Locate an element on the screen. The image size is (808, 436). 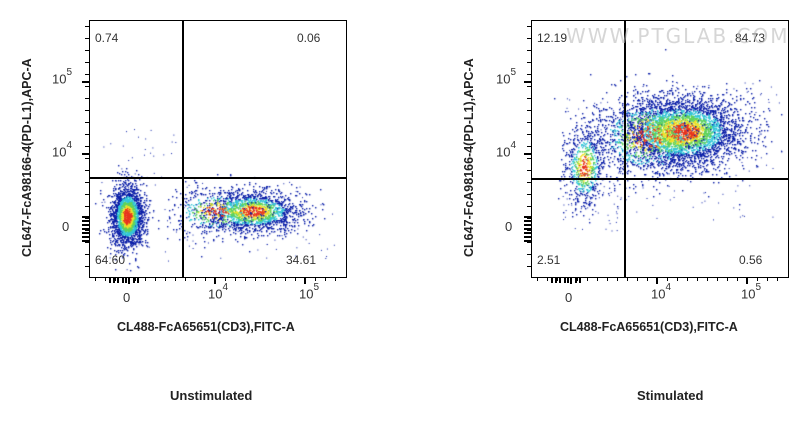
quadrant-ur-value: 0.06 is located at coordinates (309, 38).